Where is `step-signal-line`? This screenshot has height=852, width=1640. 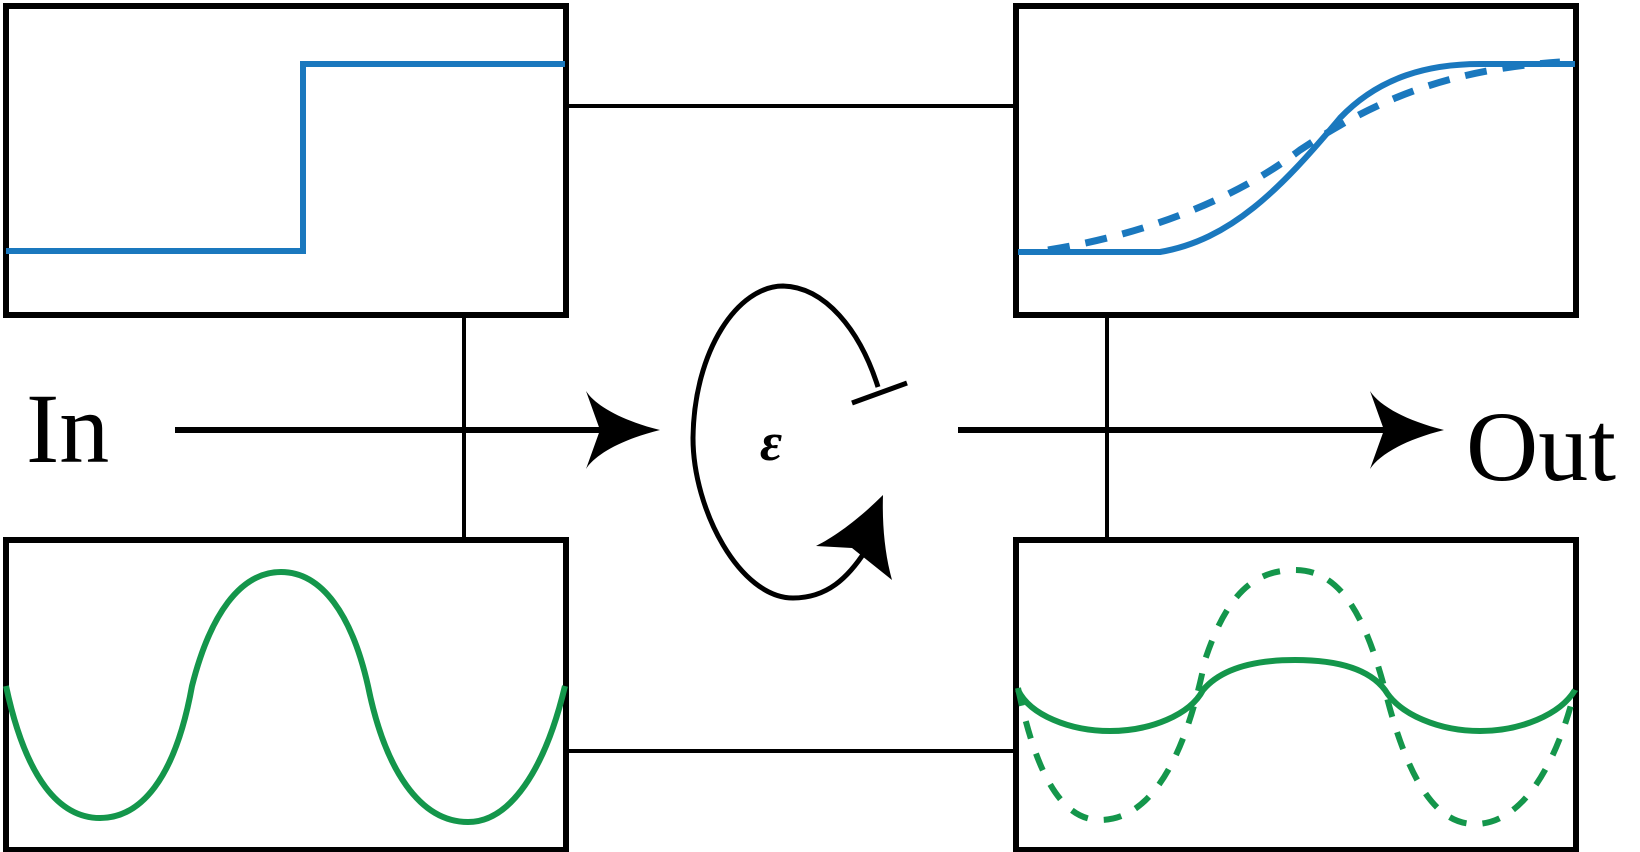 step-signal-line is located at coordinates (285, 157).